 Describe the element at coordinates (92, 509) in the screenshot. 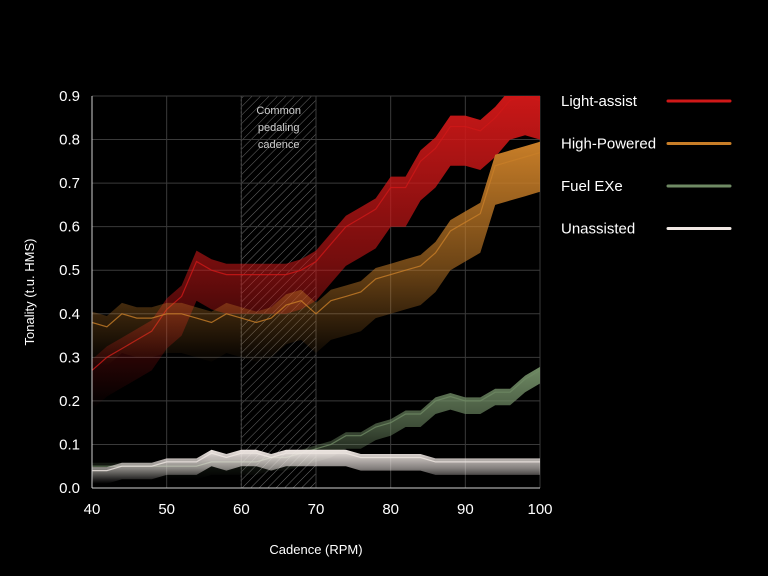

I see `x-tick-label: 40` at that location.